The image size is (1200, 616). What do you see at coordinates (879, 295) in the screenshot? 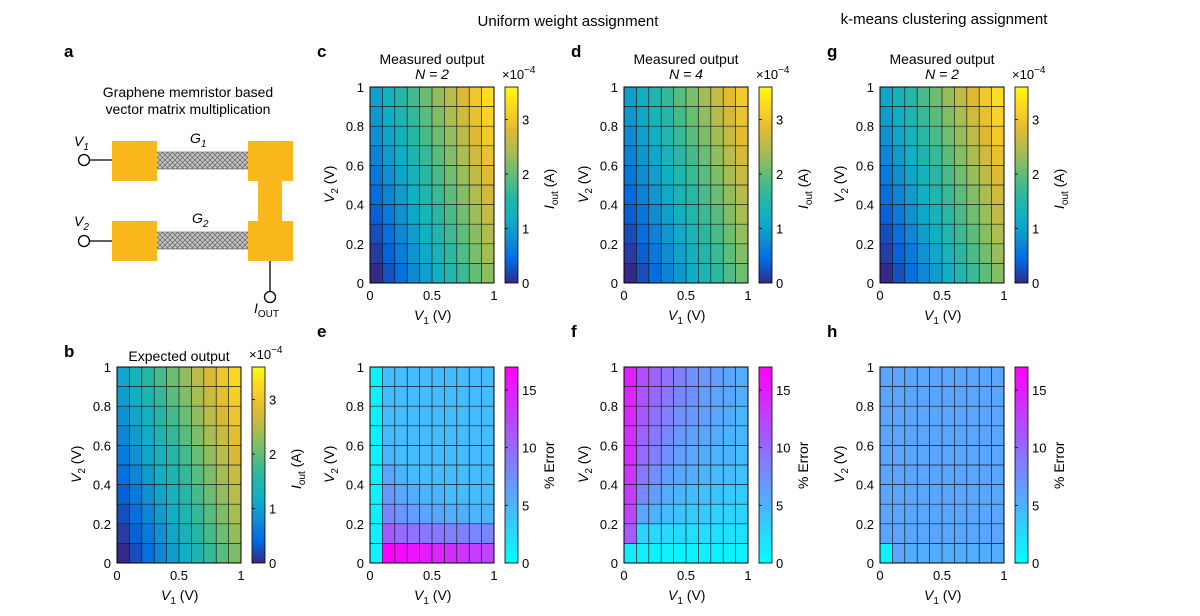
I see `x-tick-label: 0` at bounding box center [879, 295].